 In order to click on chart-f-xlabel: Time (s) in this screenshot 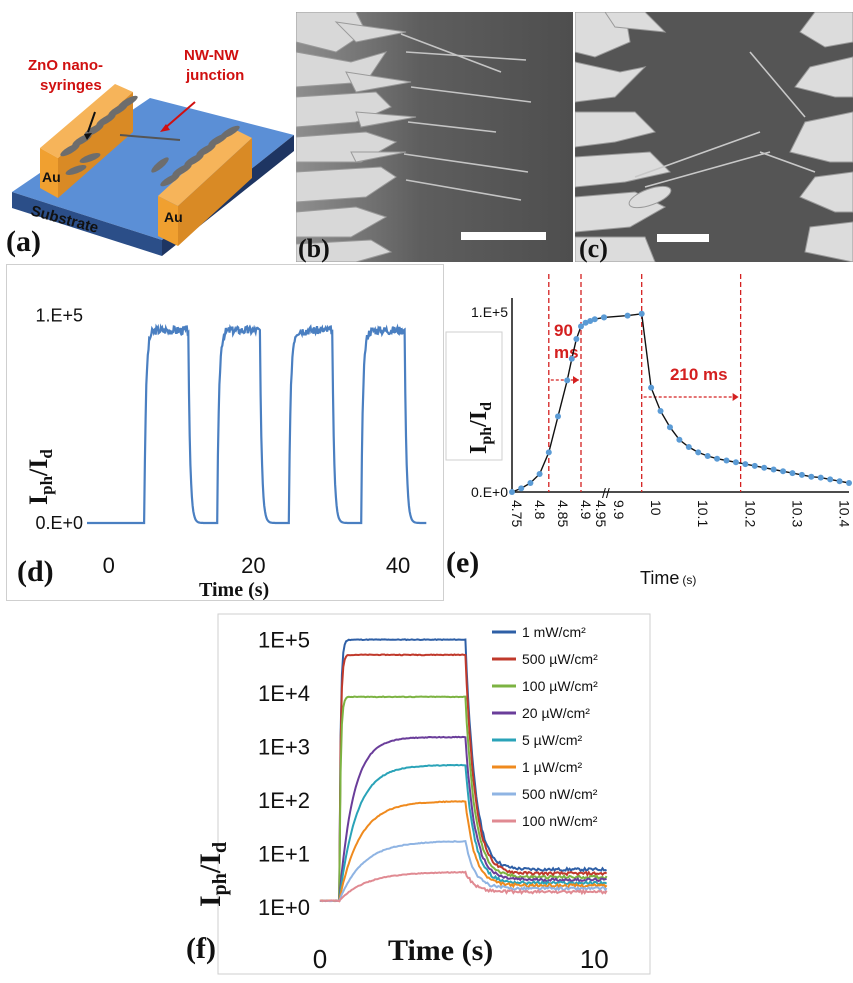, I will do `click(440, 950)`.